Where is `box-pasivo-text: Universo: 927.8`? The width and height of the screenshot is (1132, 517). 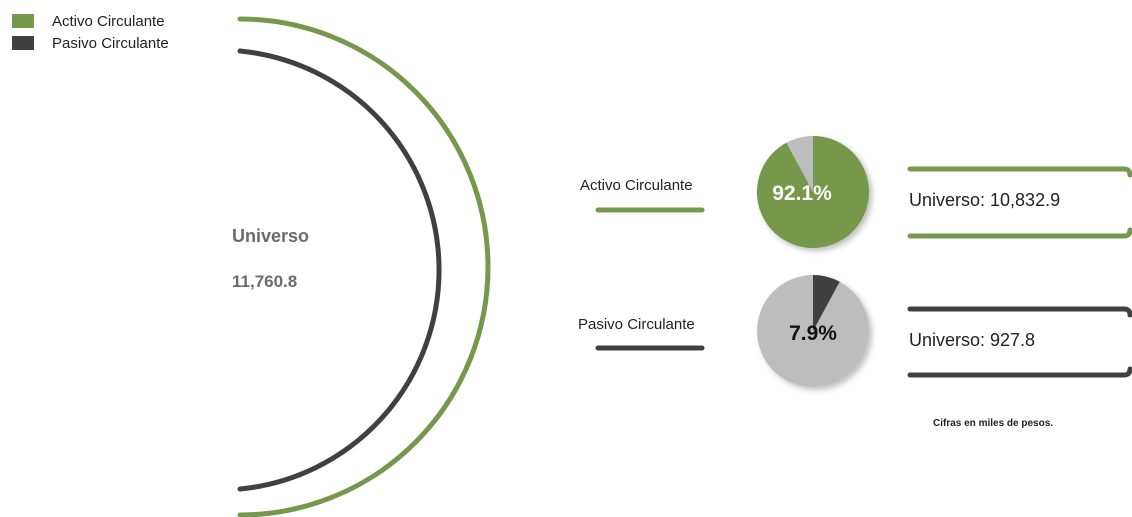 box-pasivo-text: Universo: 927.8 is located at coordinates (972, 340).